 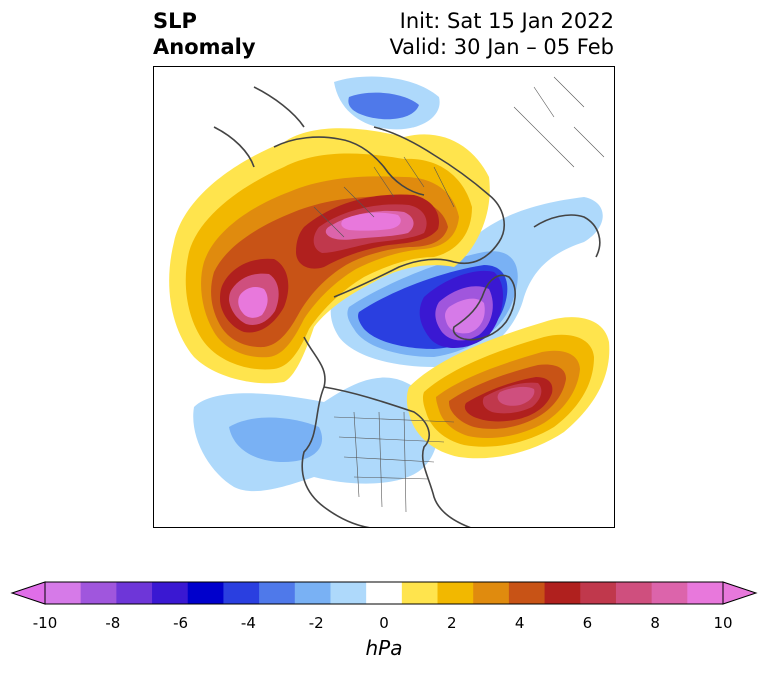 What do you see at coordinates (519, 623) in the screenshot?
I see `colorbar-tick-label: 4` at bounding box center [519, 623].